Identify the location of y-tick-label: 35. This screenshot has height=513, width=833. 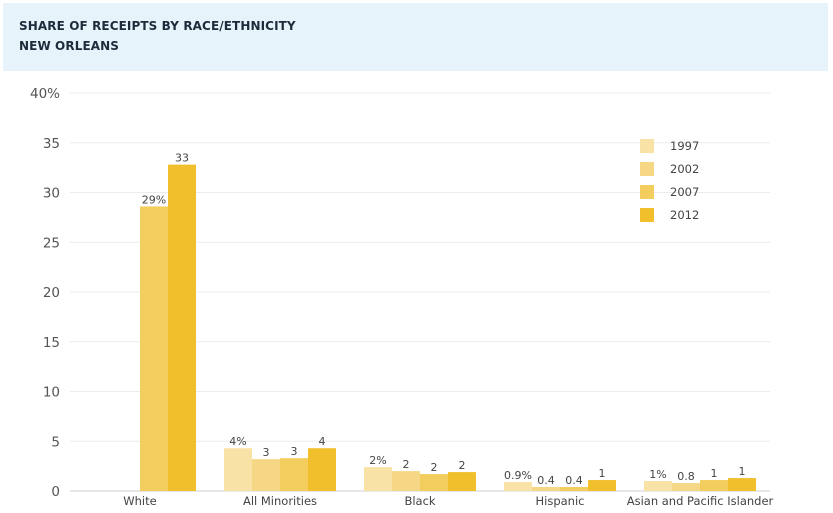
(51, 144).